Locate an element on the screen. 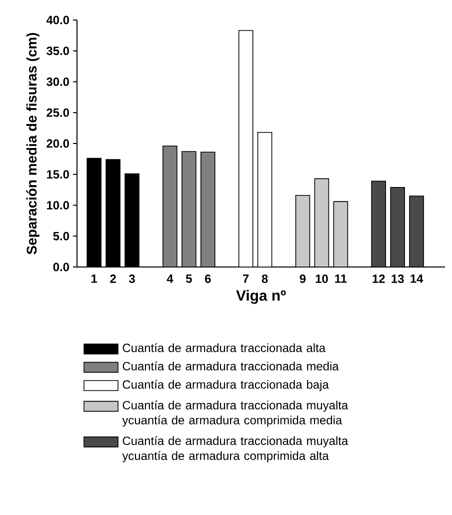 Image resolution: width=452 pixels, height=515 pixels. legend-label: Cuantía de armadura traccionada baja is located at coordinates (225, 386).